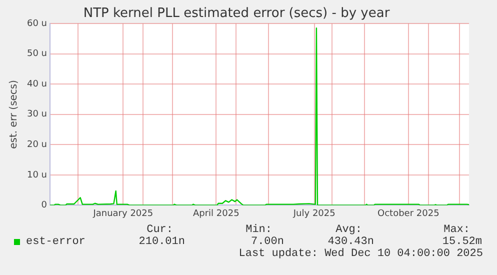  Describe the element at coordinates (37, 23) in the screenshot. I see `y-tick-label: 60 u` at that location.